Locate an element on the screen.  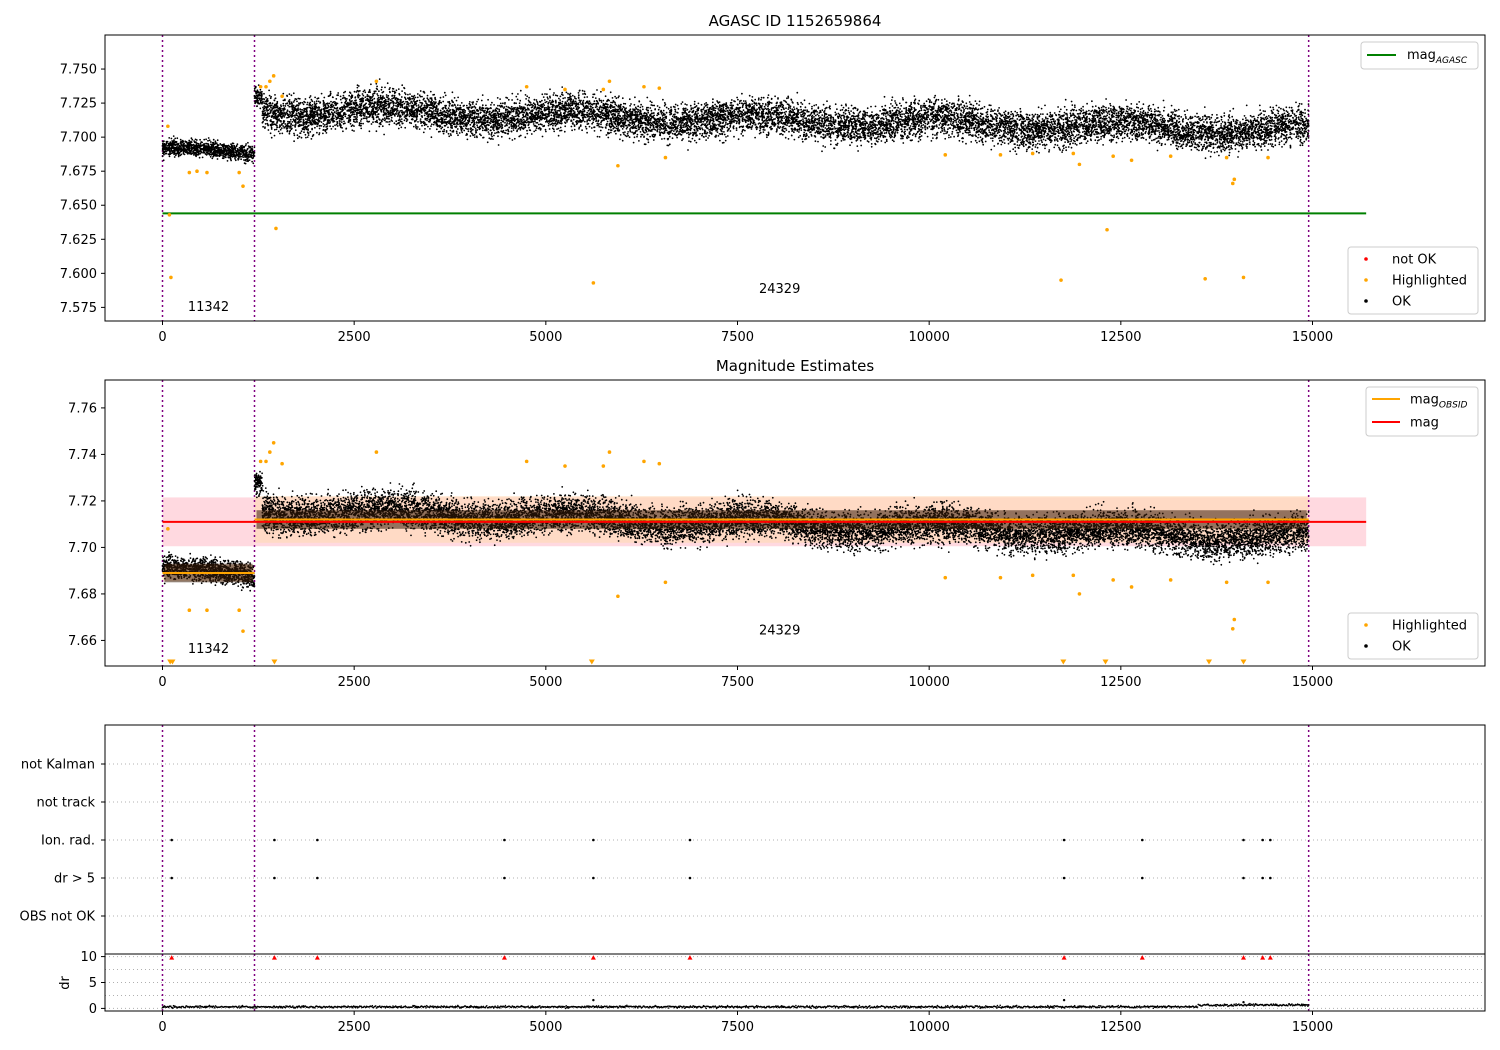
magnitude-x-tick-label: 2500 is located at coordinates (354, 682).